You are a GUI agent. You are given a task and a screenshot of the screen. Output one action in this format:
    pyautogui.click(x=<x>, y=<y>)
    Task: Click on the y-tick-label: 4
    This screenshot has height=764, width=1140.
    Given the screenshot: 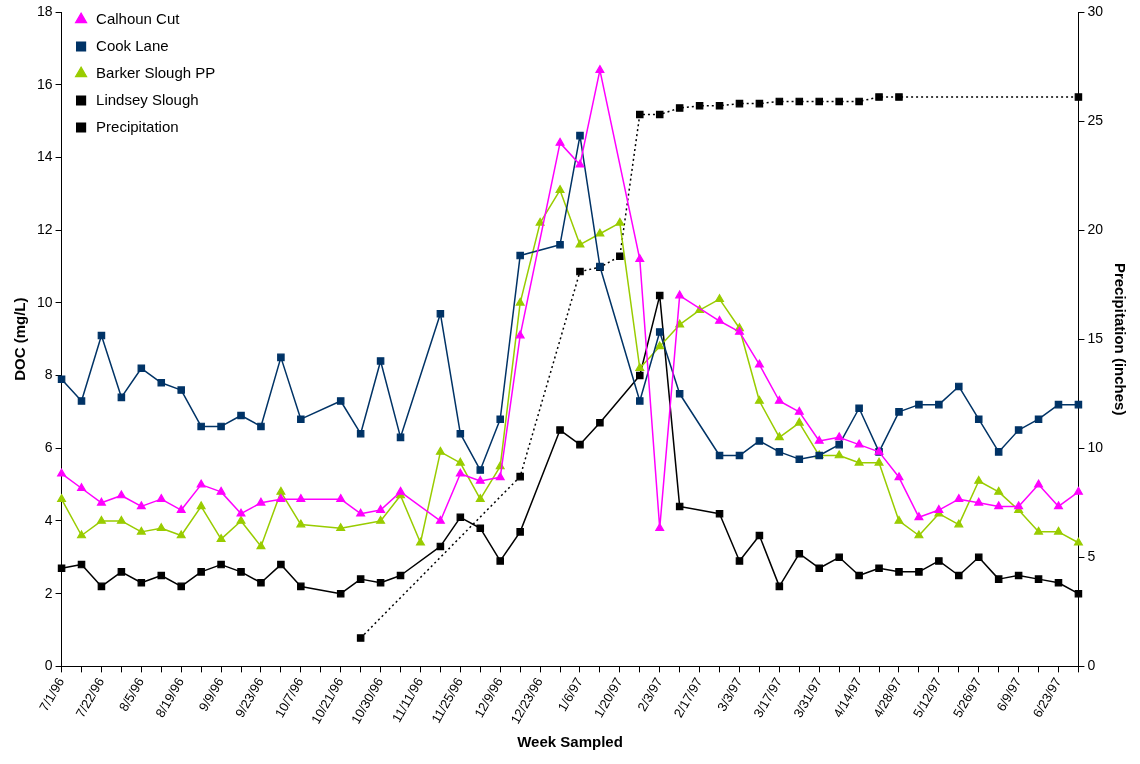 What is the action you would take?
    pyautogui.click(x=48, y=519)
    